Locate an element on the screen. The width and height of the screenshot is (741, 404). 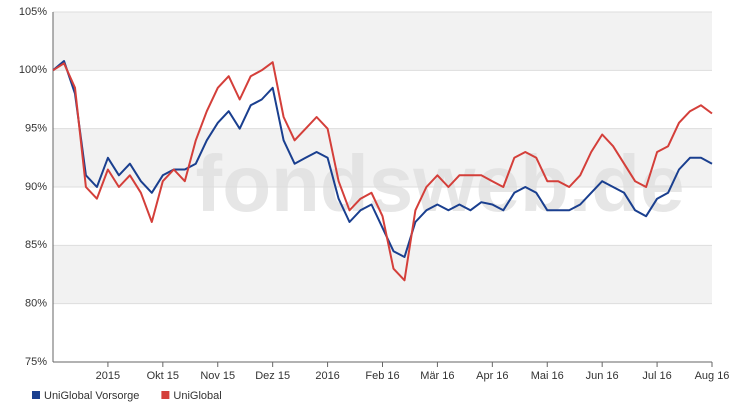
x-tick-label: 2015 is located at coordinates (108, 376).